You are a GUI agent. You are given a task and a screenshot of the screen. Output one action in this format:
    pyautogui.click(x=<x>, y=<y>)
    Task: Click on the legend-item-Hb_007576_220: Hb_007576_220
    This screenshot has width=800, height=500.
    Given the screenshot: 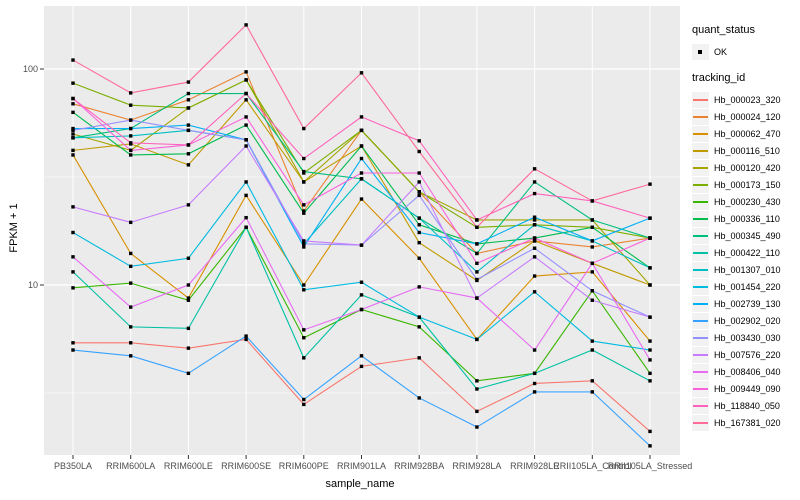 What is the action you would take?
    pyautogui.click(x=745, y=354)
    